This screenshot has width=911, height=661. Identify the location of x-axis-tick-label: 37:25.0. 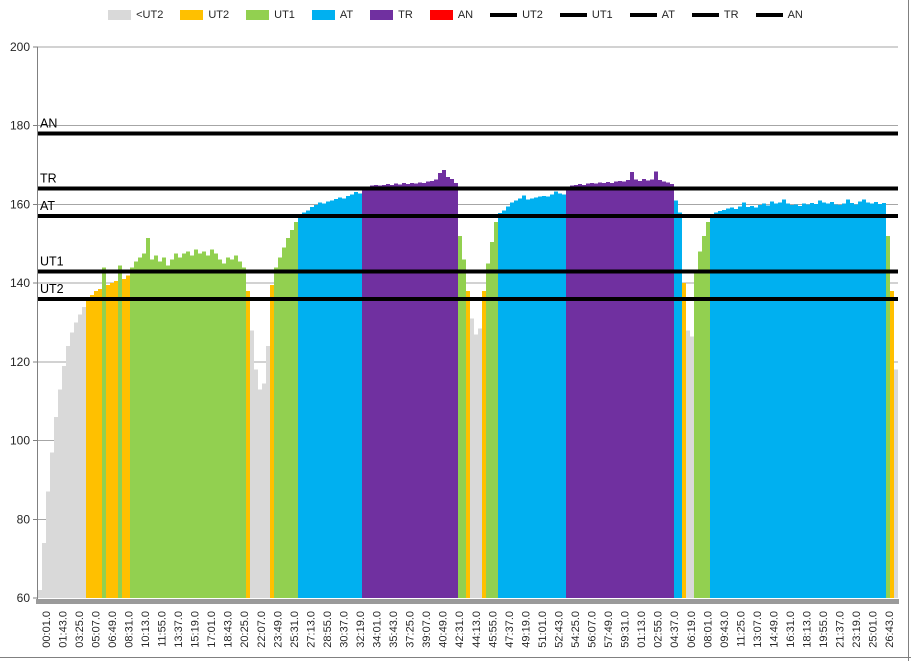
(411, 629).